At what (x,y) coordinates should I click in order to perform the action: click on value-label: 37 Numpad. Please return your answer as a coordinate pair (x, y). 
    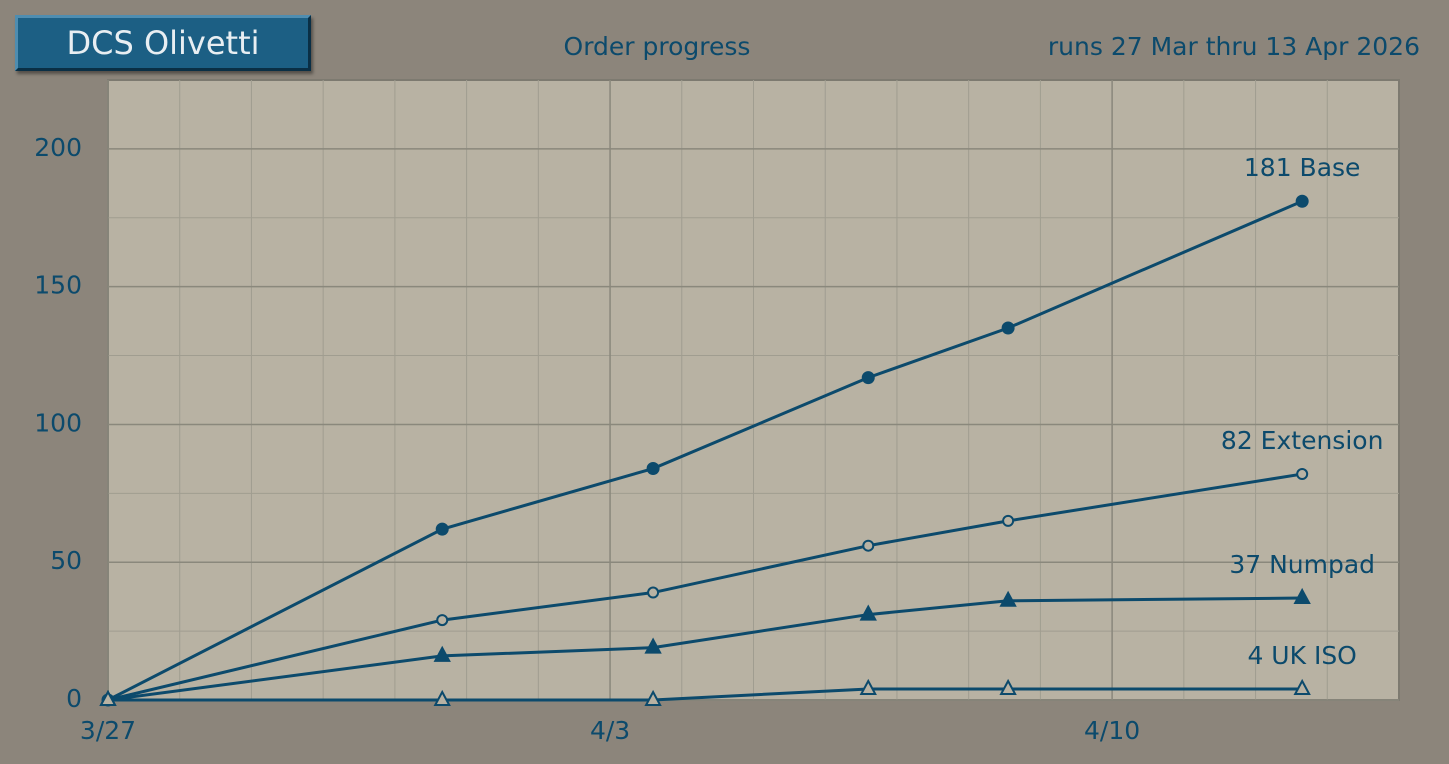
    Looking at the image, I should click on (1302, 564).